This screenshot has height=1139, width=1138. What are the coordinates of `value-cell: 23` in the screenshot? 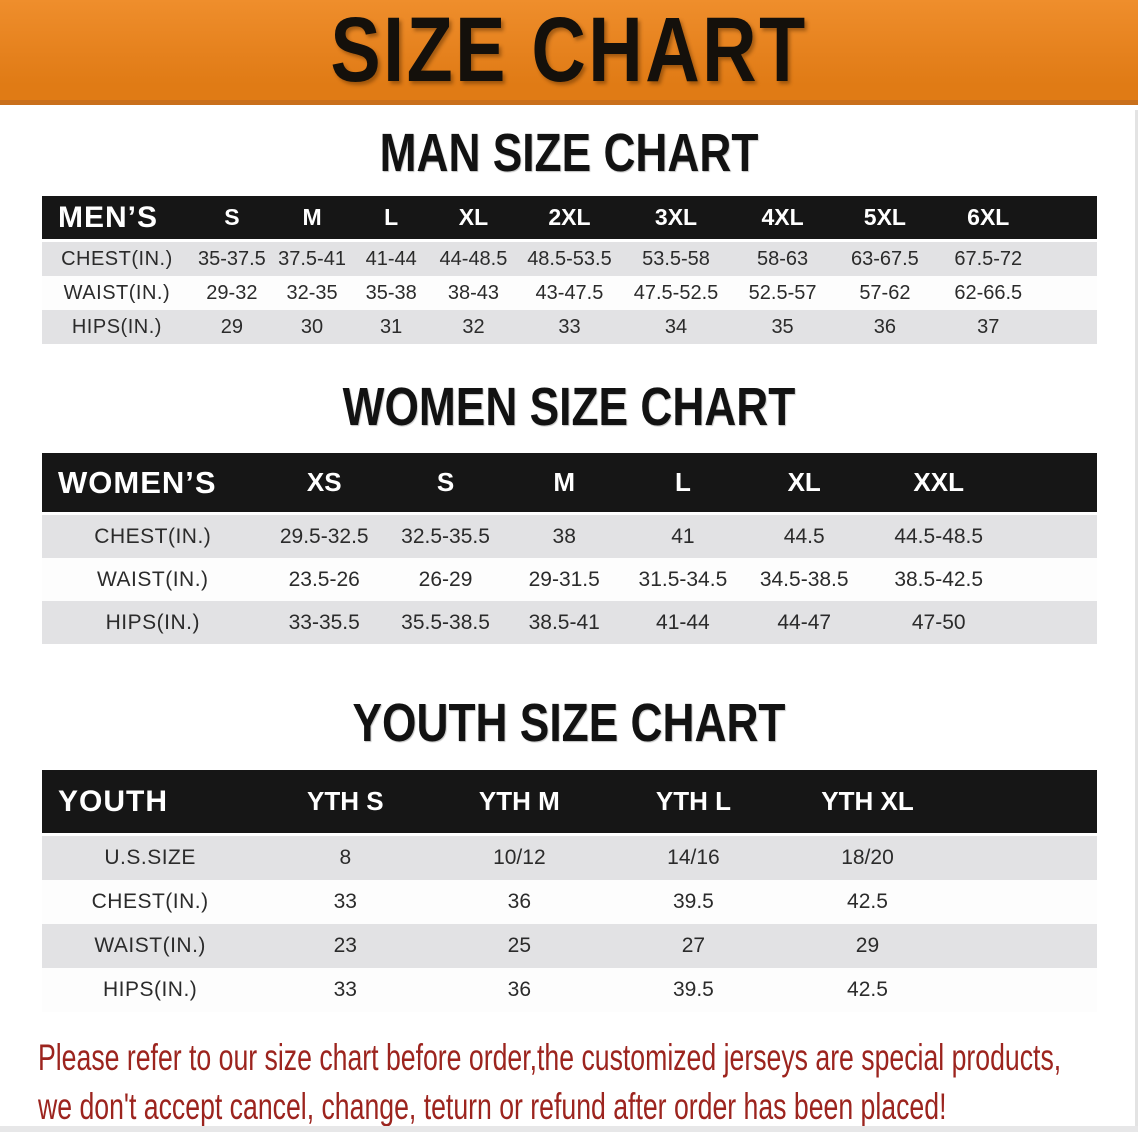 It's located at (345, 946).